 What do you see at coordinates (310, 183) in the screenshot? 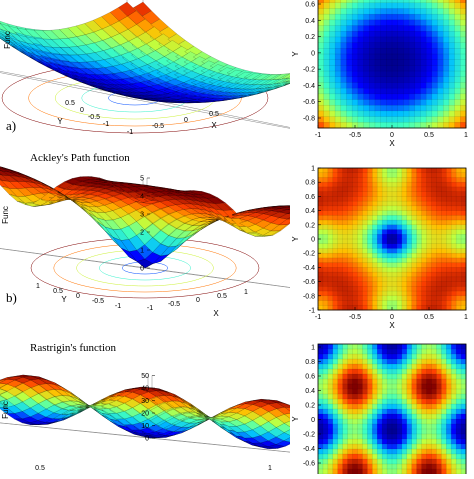
I see `heatmap-y-tick-label: 0.8` at bounding box center [310, 183].